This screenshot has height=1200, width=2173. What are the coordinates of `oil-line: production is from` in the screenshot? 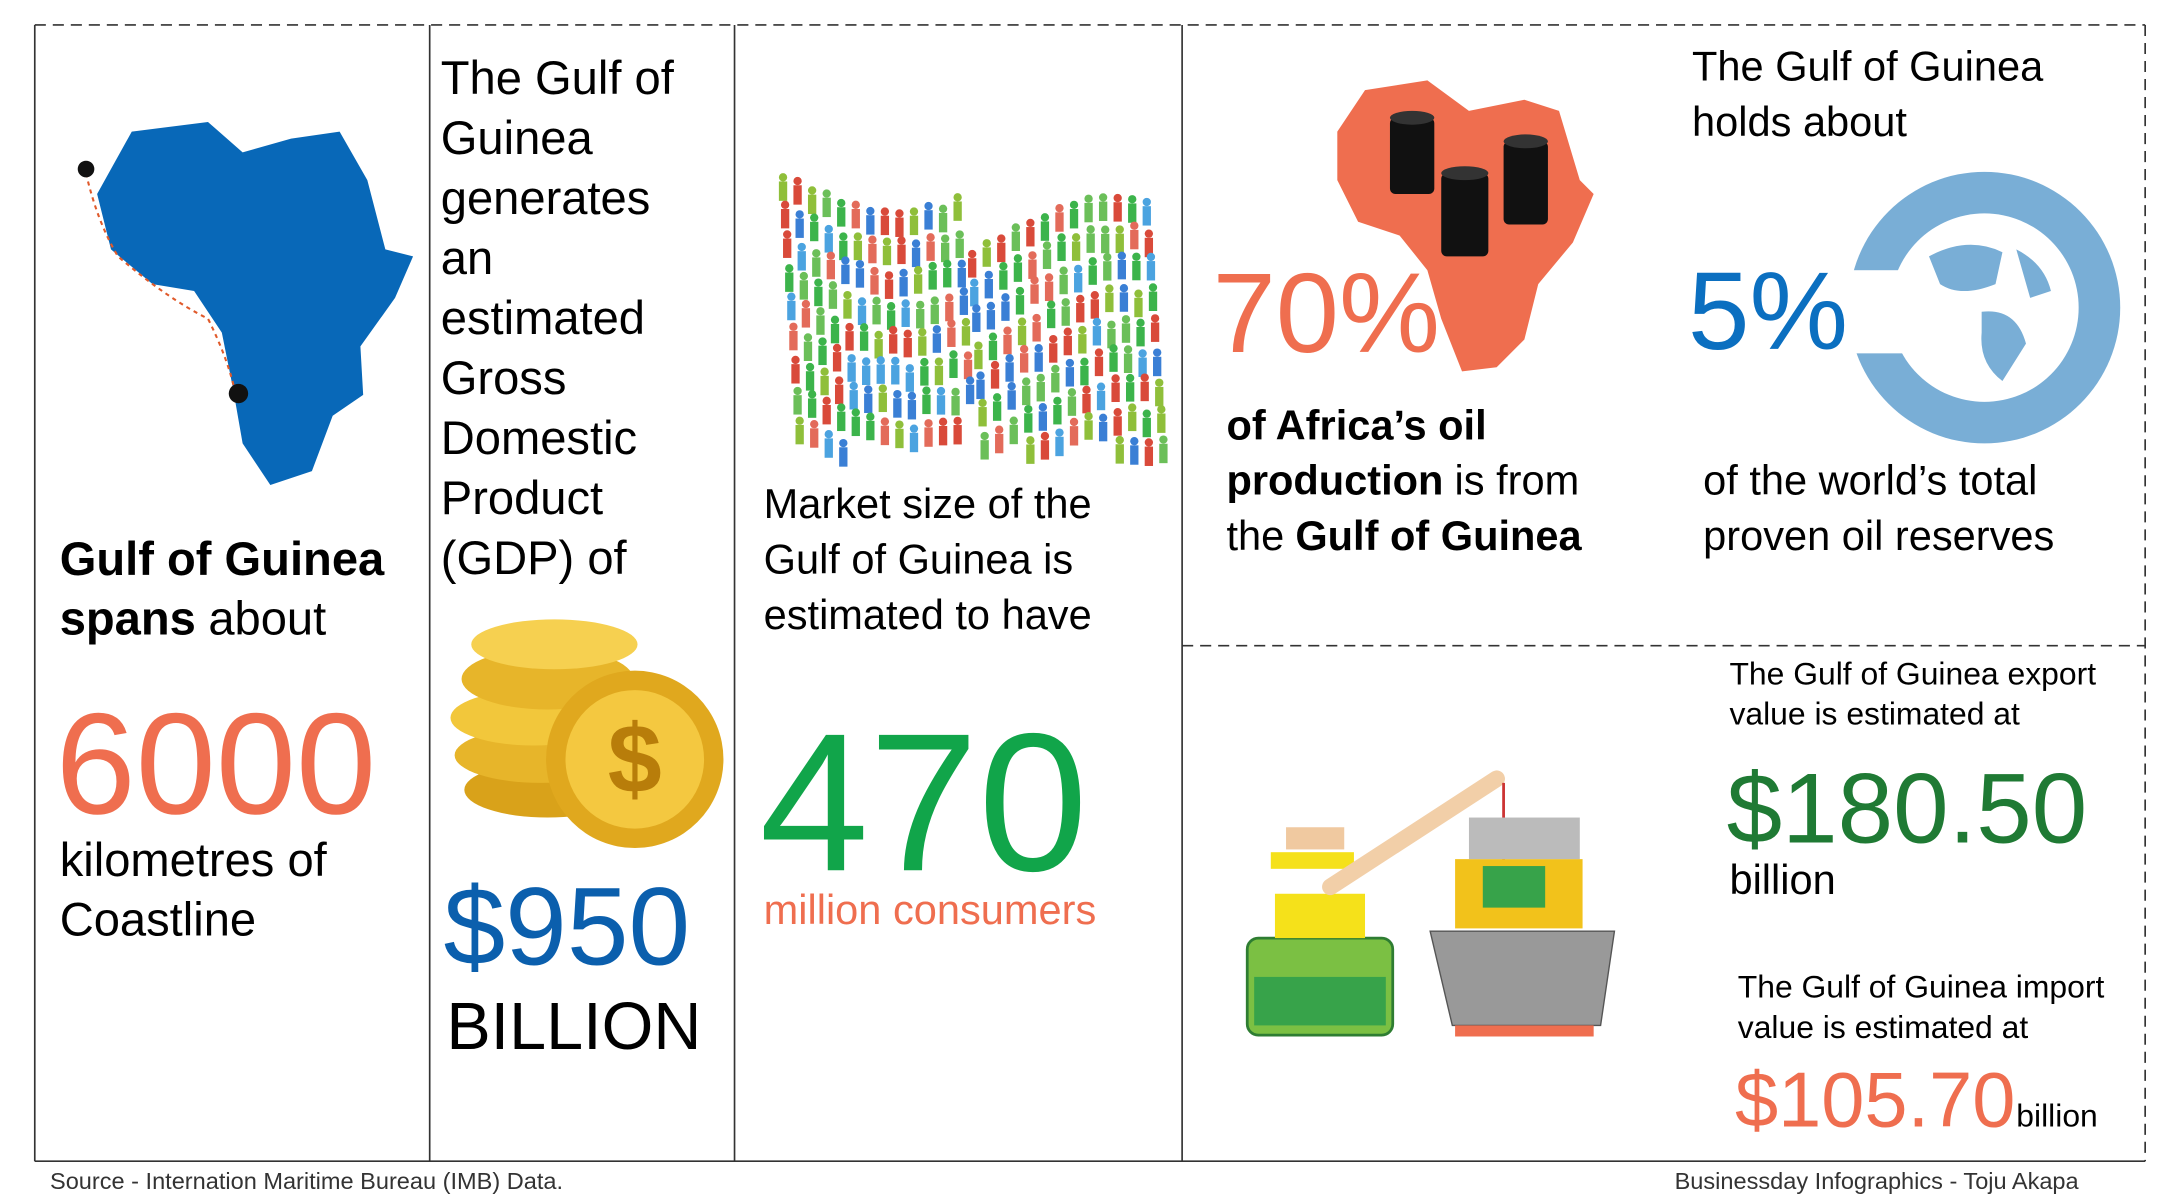 It's located at (1402, 480).